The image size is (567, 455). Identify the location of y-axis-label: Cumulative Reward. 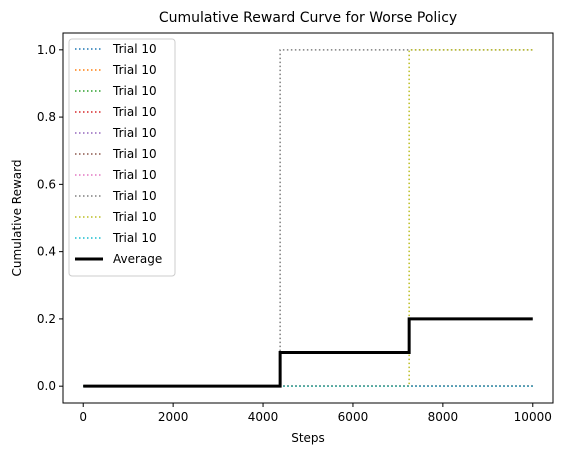
(17, 218).